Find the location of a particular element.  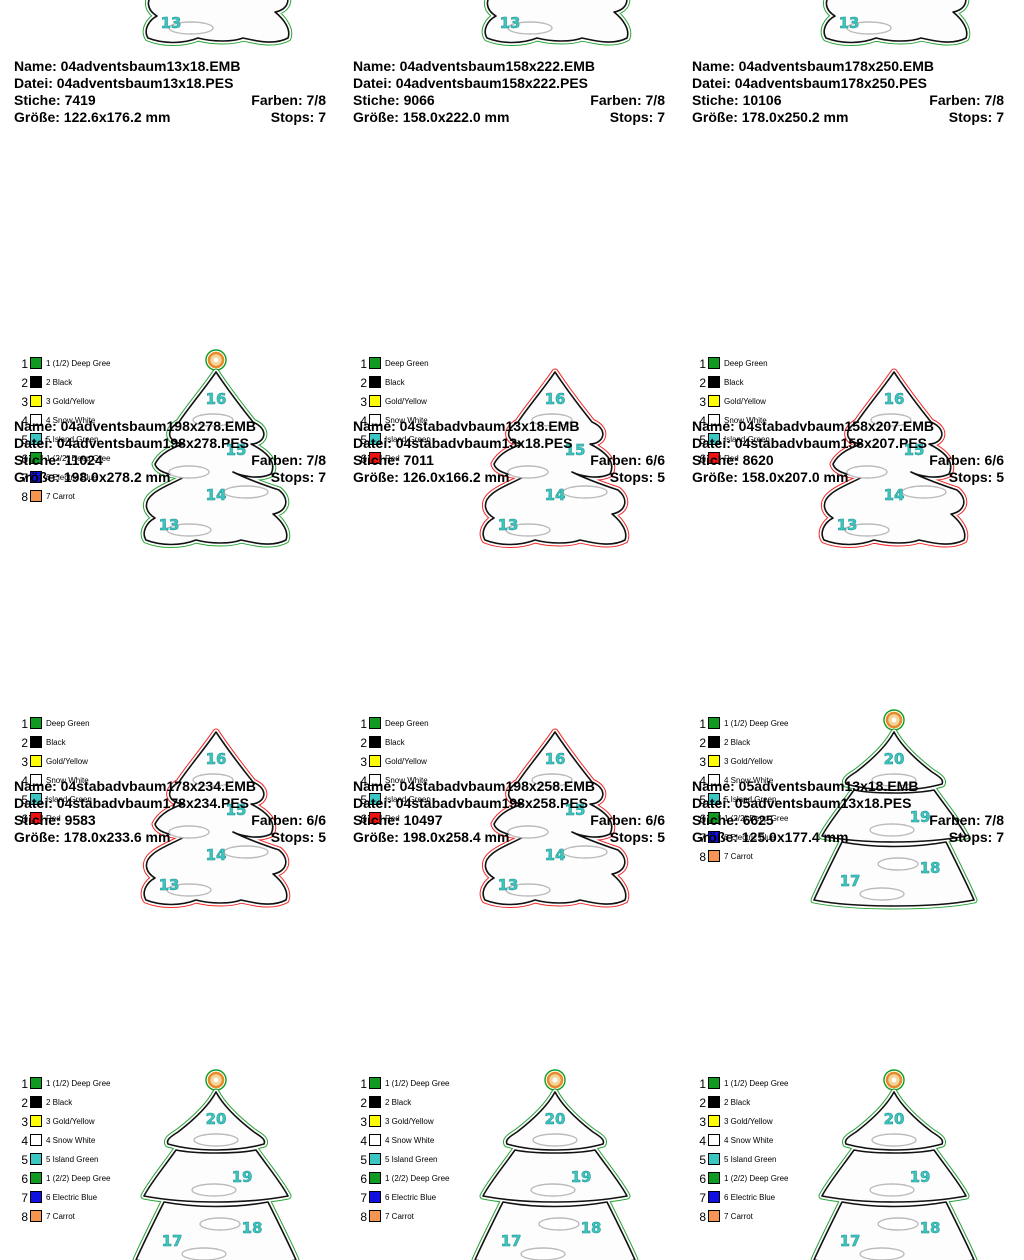

design-name-text: Name: 04adventsbaum158x222.EMB is located at coordinates (474, 66).